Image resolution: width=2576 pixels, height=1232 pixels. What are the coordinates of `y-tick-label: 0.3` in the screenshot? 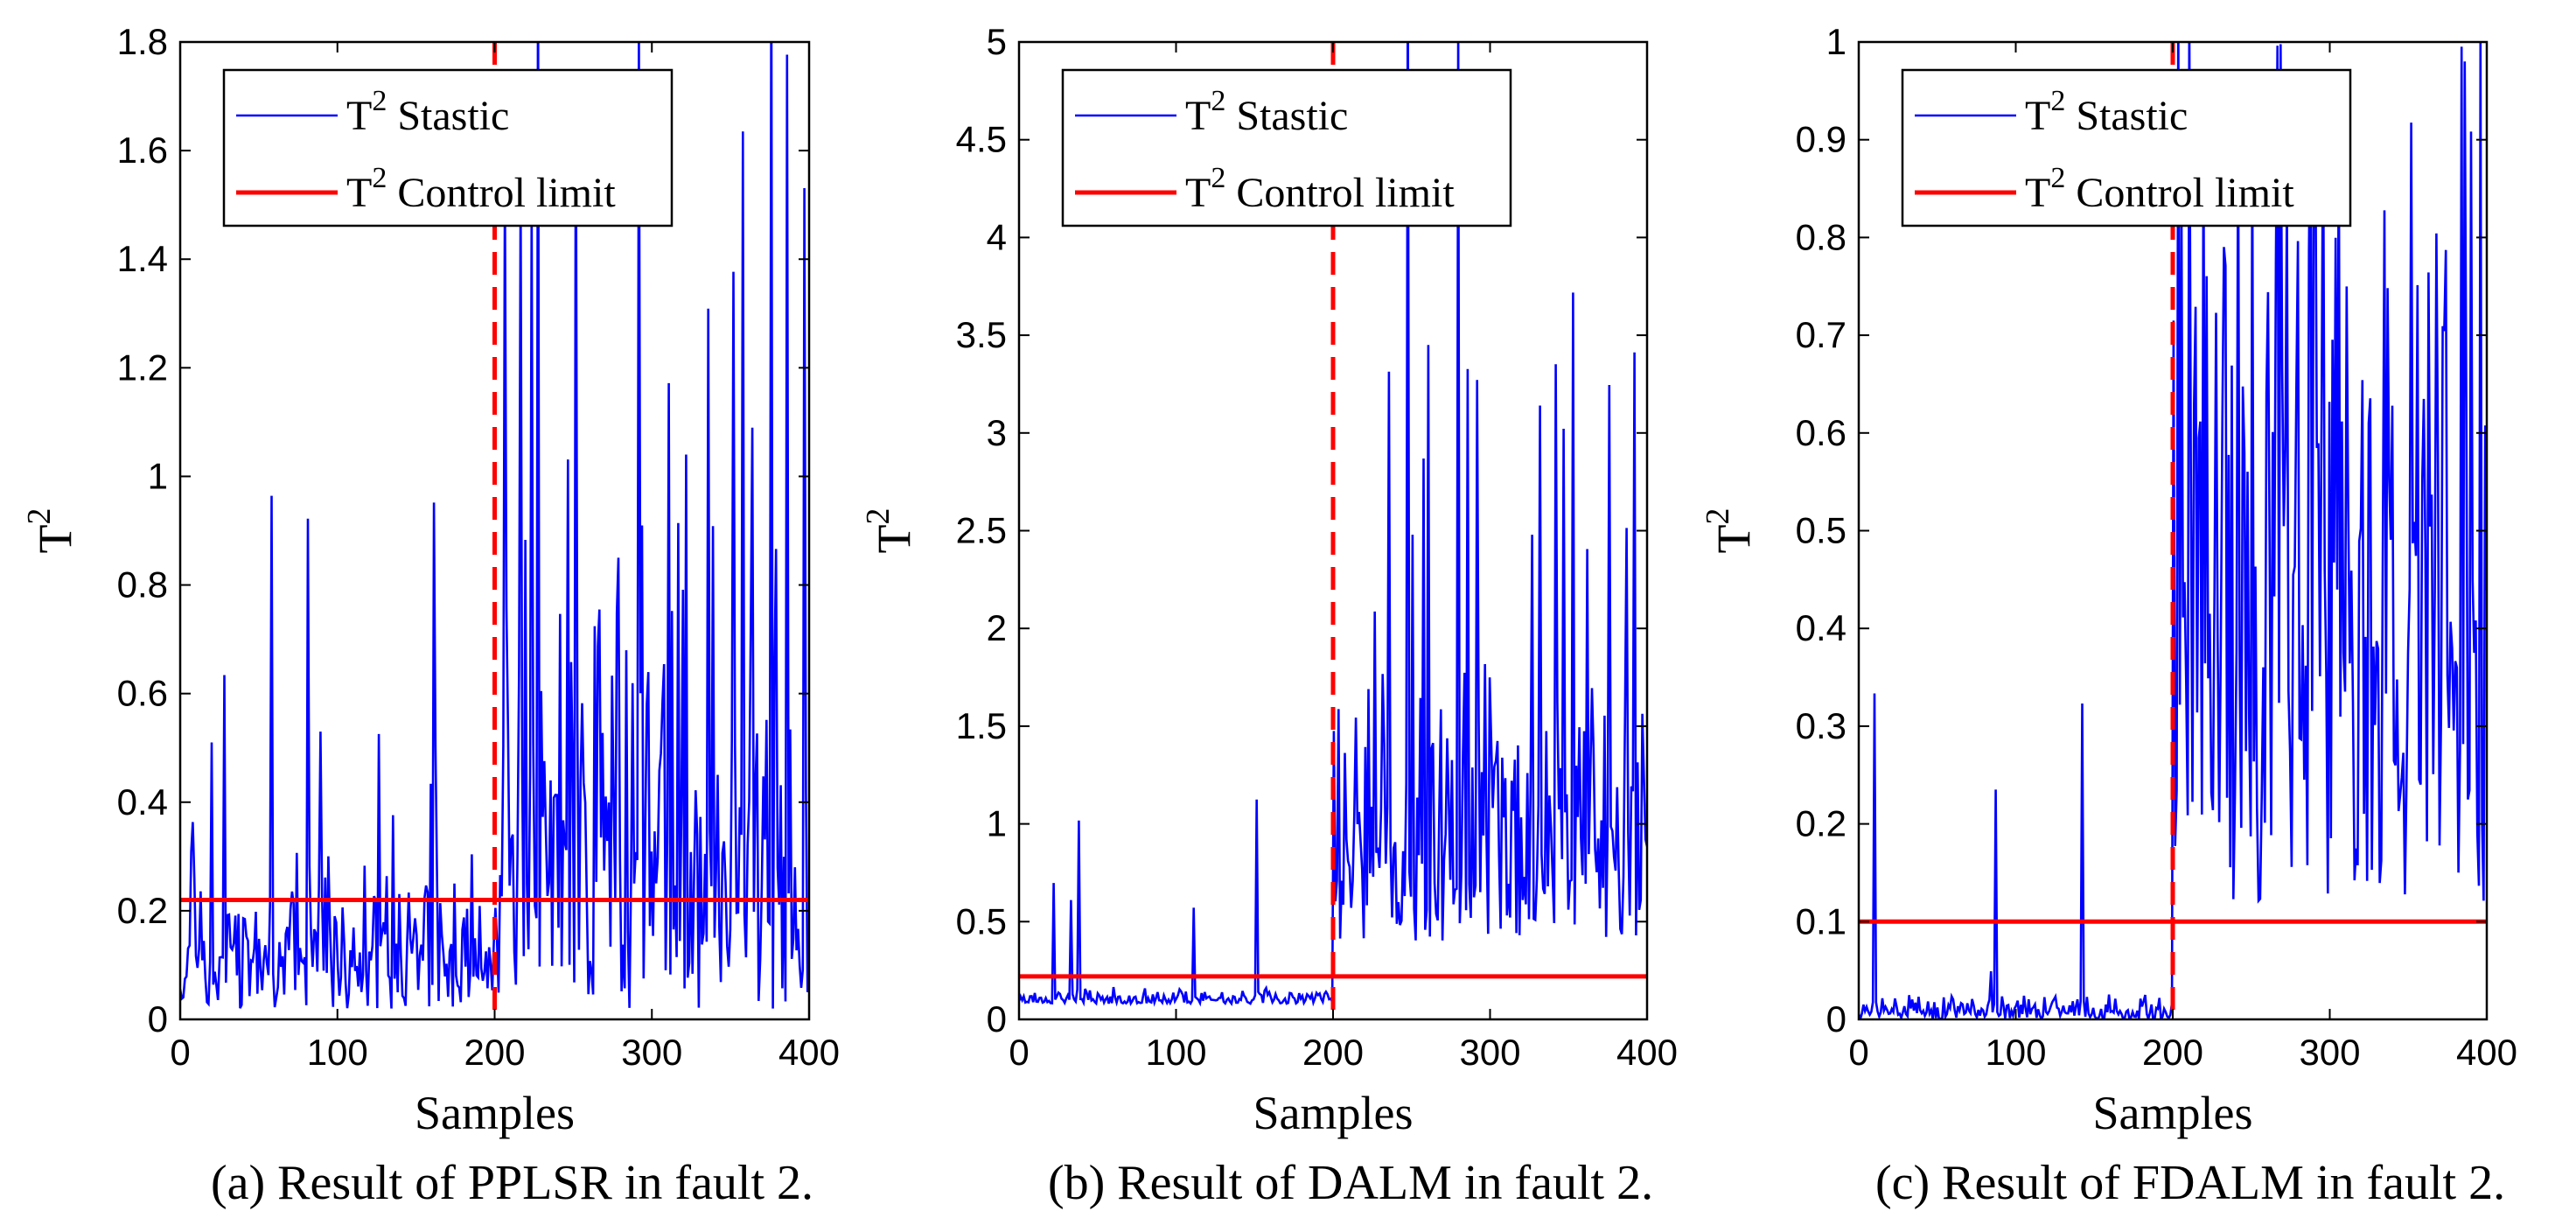 It's located at (1821, 725).